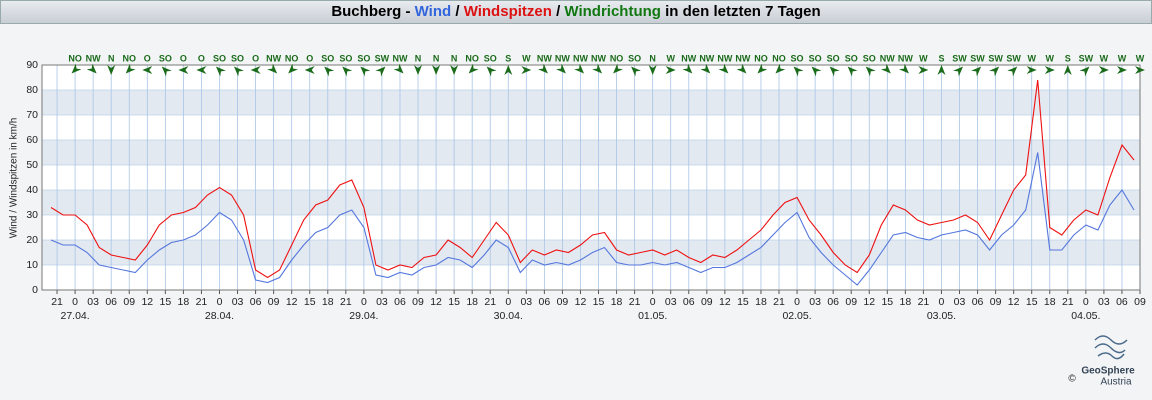 The height and width of the screenshot is (400, 1152). I want to click on y-tick-label: 40, so click(32, 190).